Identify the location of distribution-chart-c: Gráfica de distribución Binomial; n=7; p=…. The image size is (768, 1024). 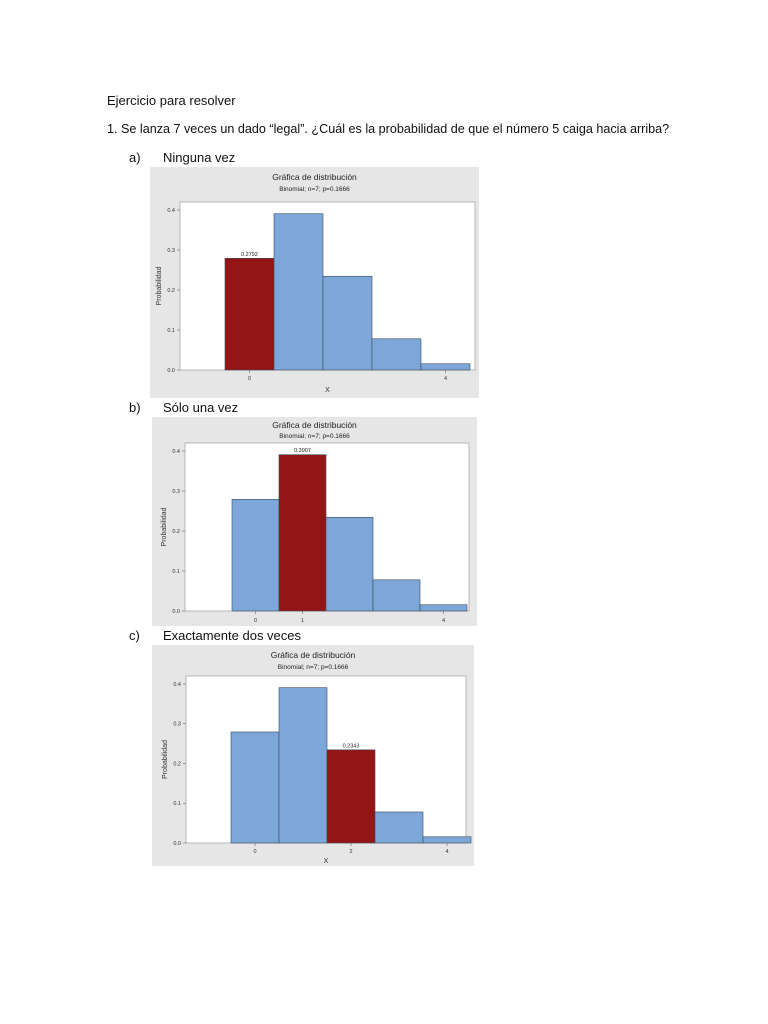
(313, 755).